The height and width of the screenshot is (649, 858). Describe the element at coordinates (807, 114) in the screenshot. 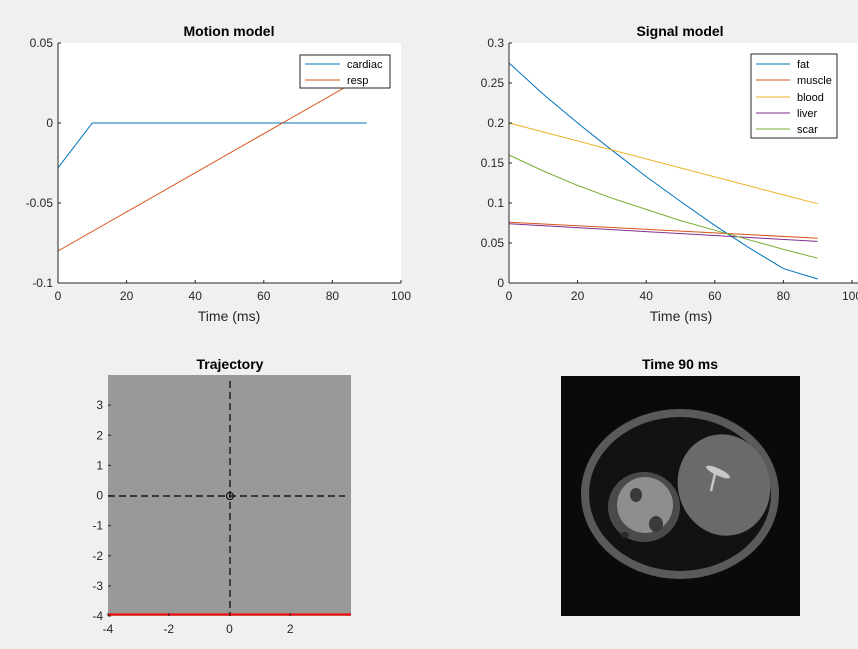

I see `legend-label-liver: liver` at that location.